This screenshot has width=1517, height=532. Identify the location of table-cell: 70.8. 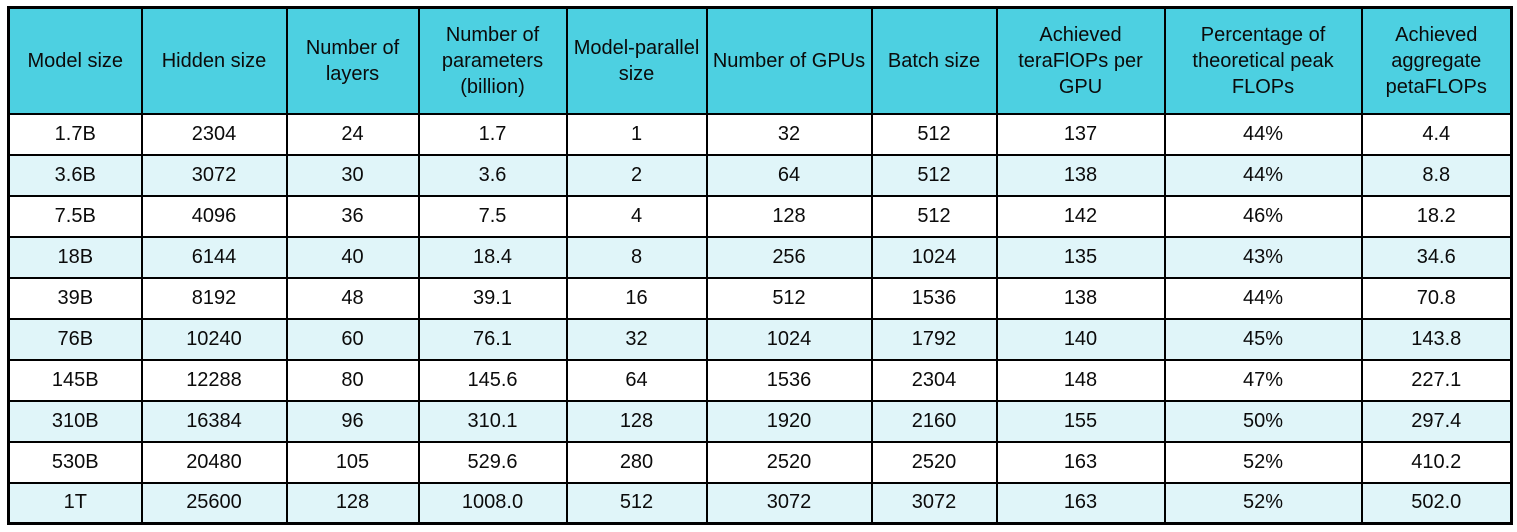
(1436, 298).